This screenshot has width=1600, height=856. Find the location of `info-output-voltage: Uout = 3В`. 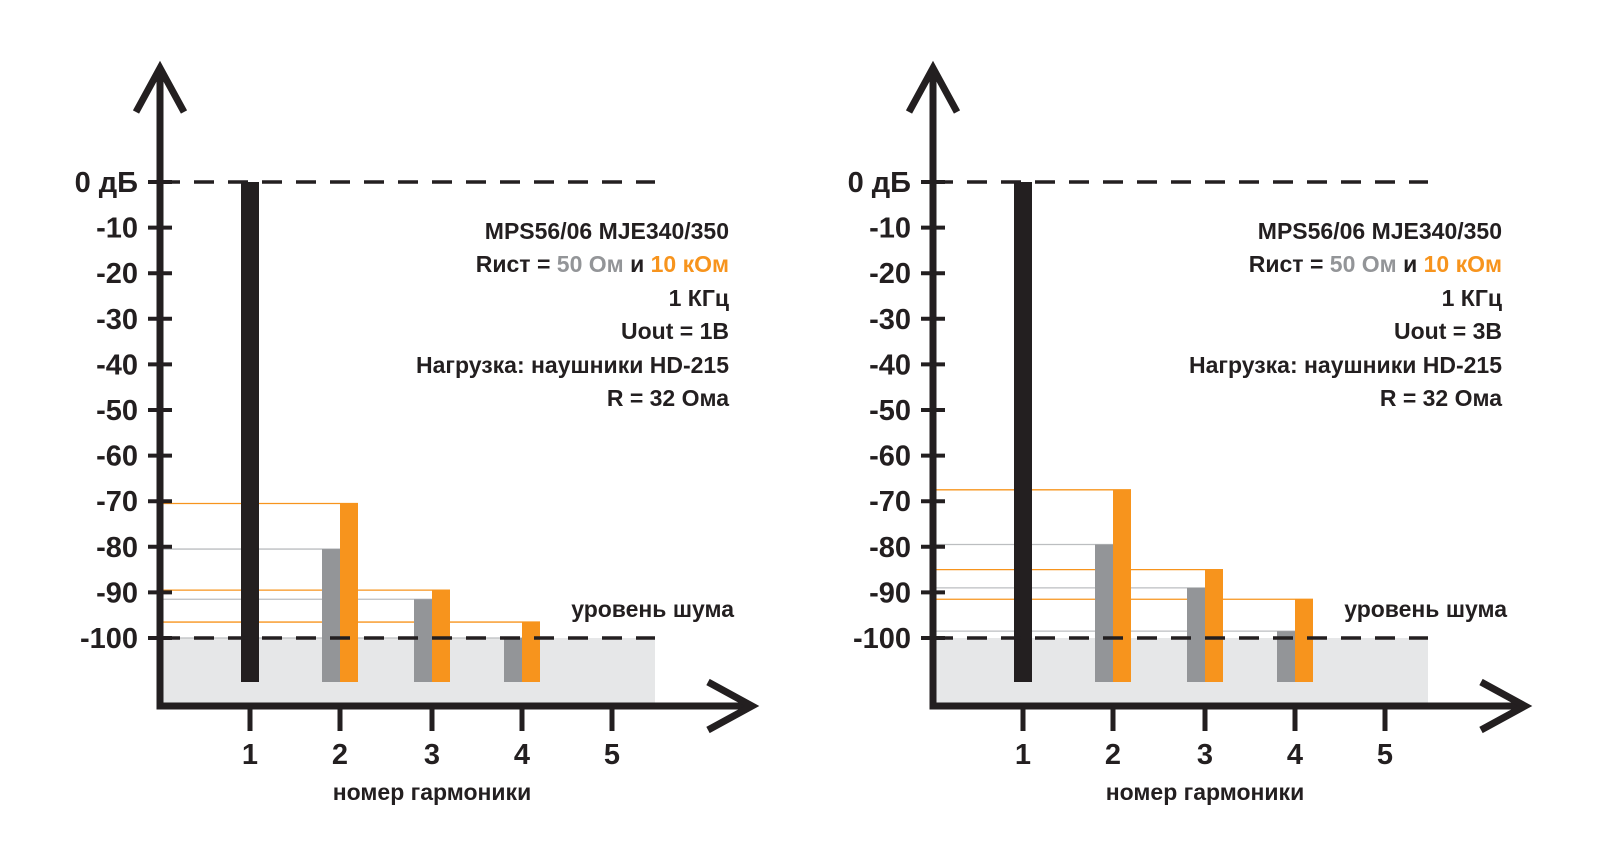

info-output-voltage: Uout = 3В is located at coordinates (1448, 331).